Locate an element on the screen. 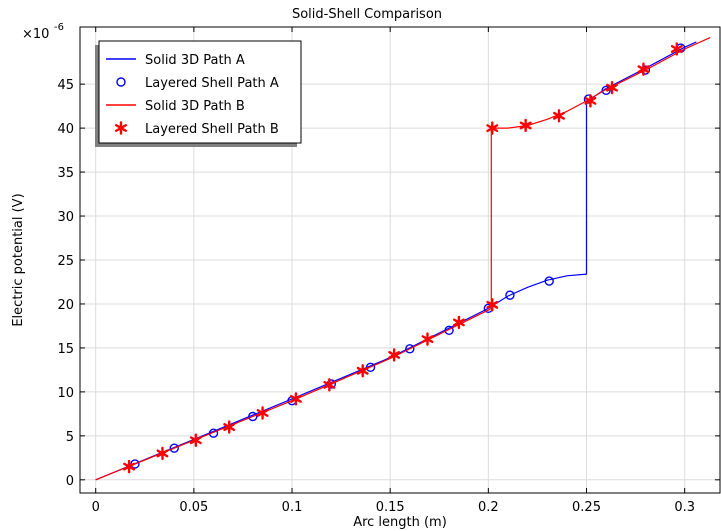  legend-item: Layered Shell Path A is located at coordinates (197, 83).